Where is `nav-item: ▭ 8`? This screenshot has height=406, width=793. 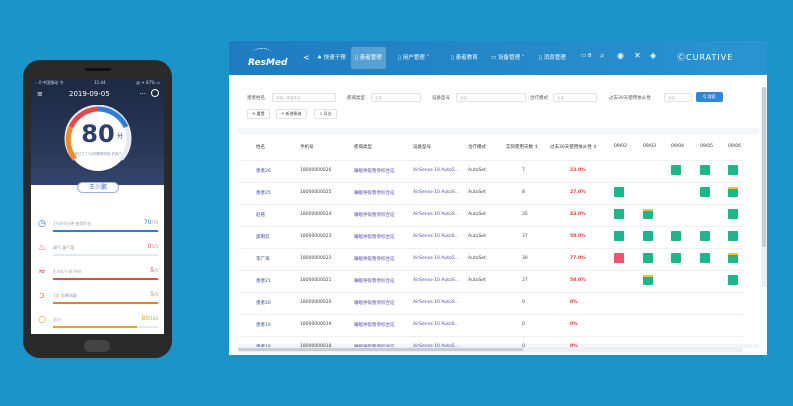 nav-item: ▭ 8 is located at coordinates (586, 56).